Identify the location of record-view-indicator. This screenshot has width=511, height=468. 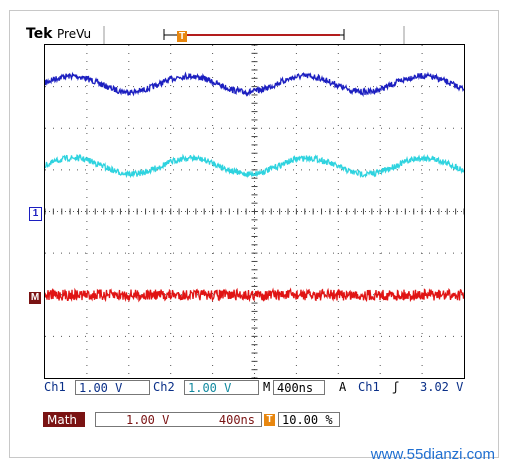
(260, 36).